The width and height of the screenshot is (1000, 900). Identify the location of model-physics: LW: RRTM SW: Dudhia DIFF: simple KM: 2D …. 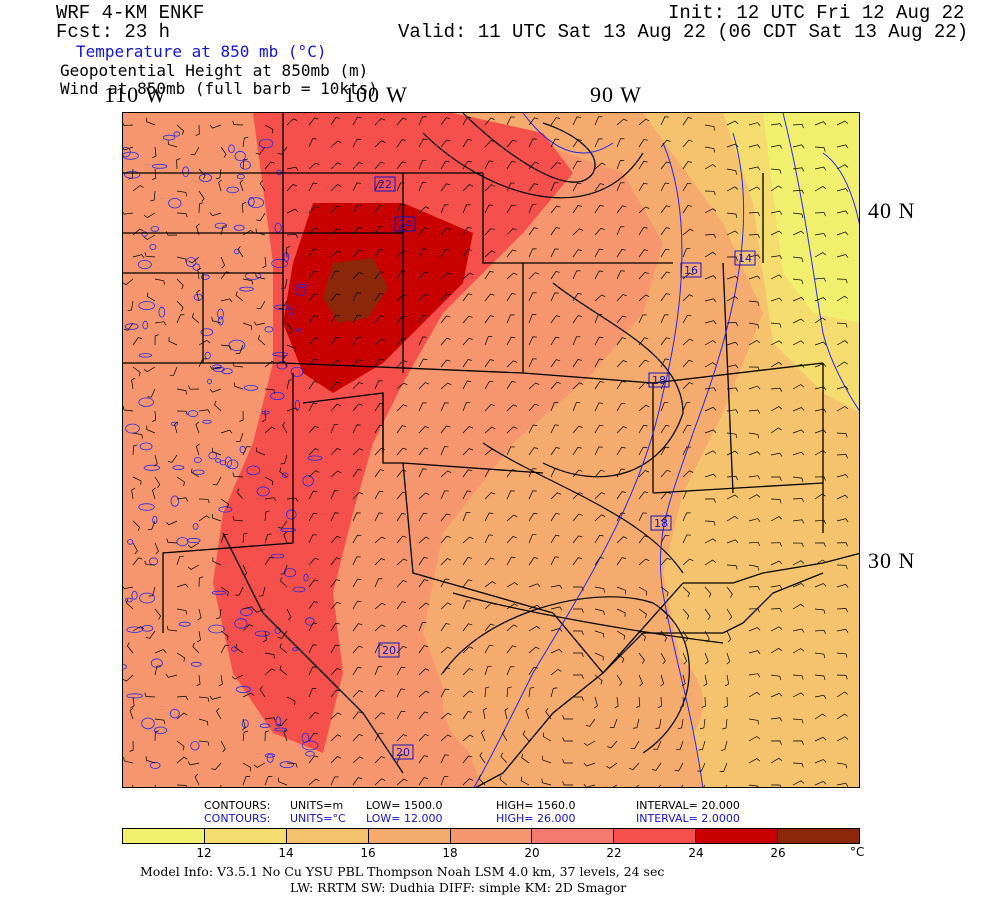
(458, 887).